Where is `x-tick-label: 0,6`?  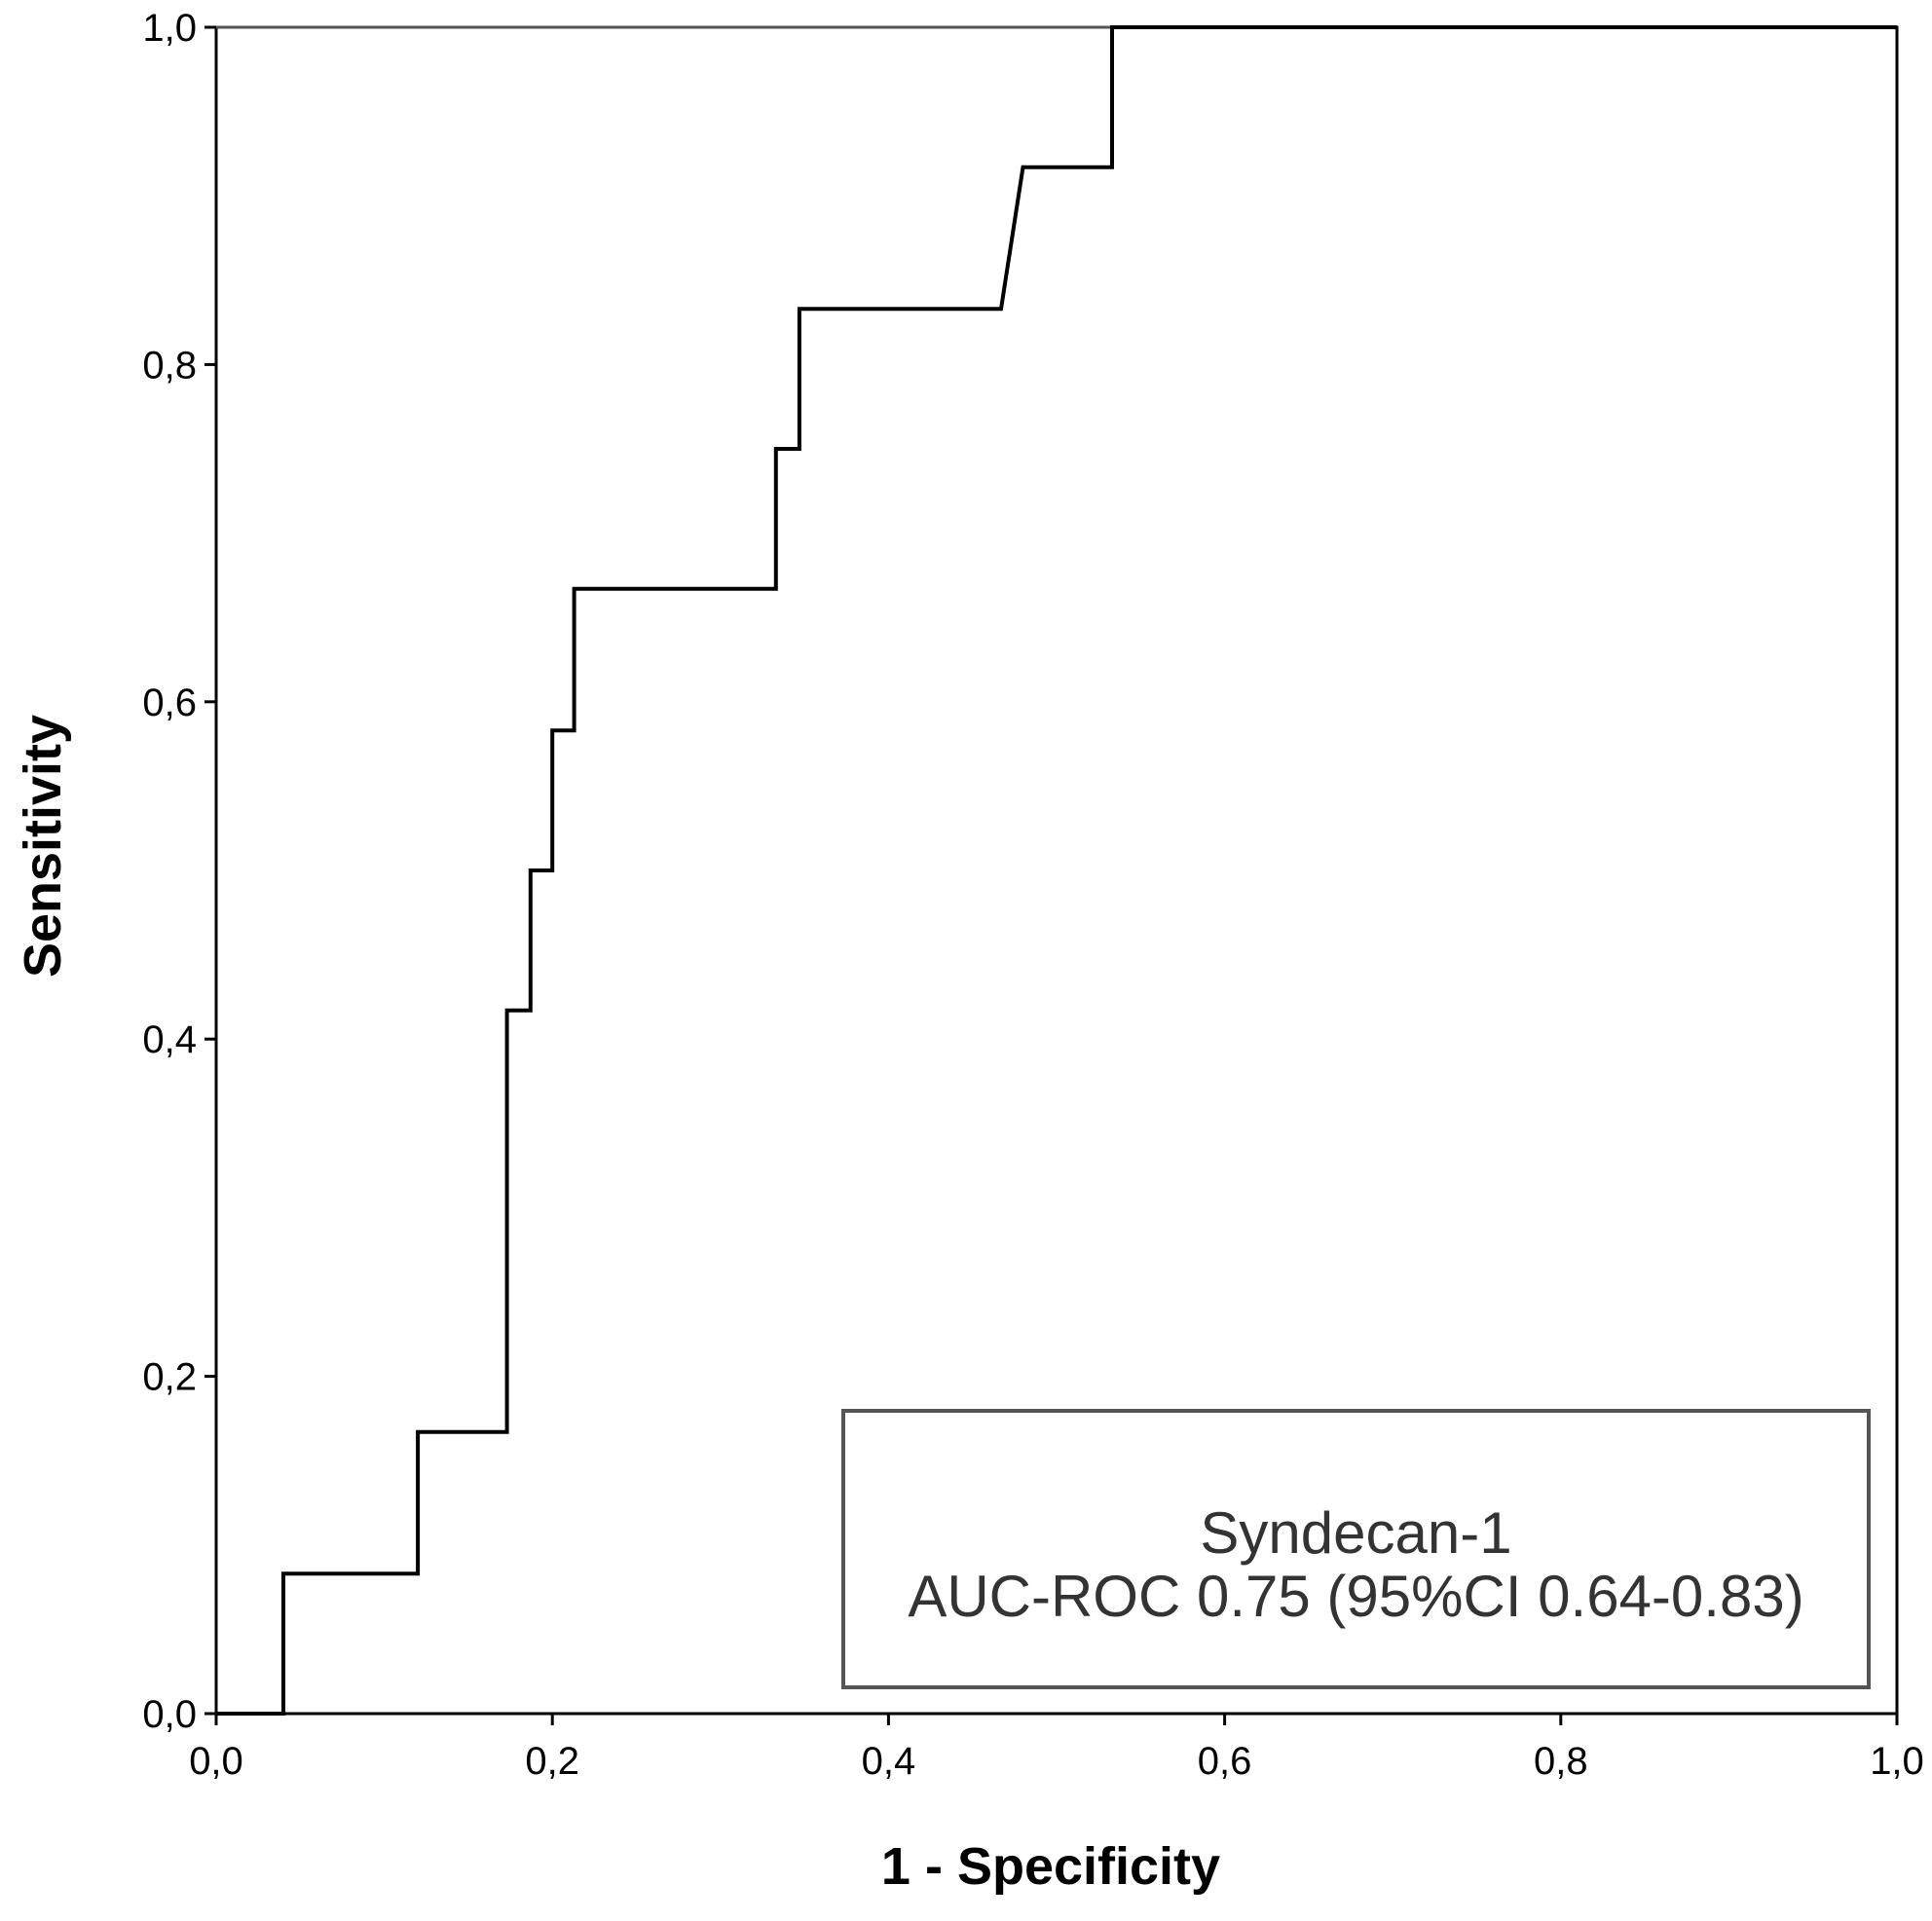 x-tick-label: 0,6 is located at coordinates (1225, 1762).